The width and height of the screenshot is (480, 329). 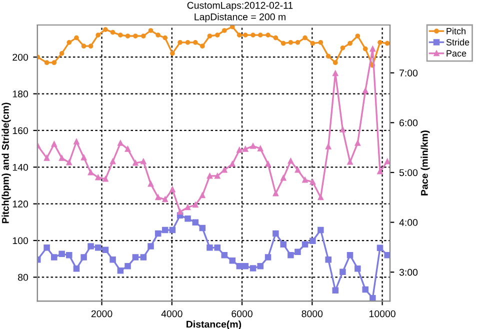 What do you see at coordinates (20, 167) in the screenshot?
I see `y-tick-label: 140` at bounding box center [20, 167].